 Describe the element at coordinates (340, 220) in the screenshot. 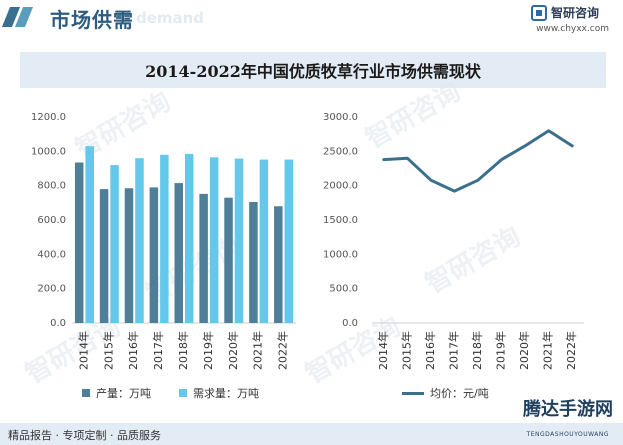

I see `y-tick-label: 1500.0` at that location.